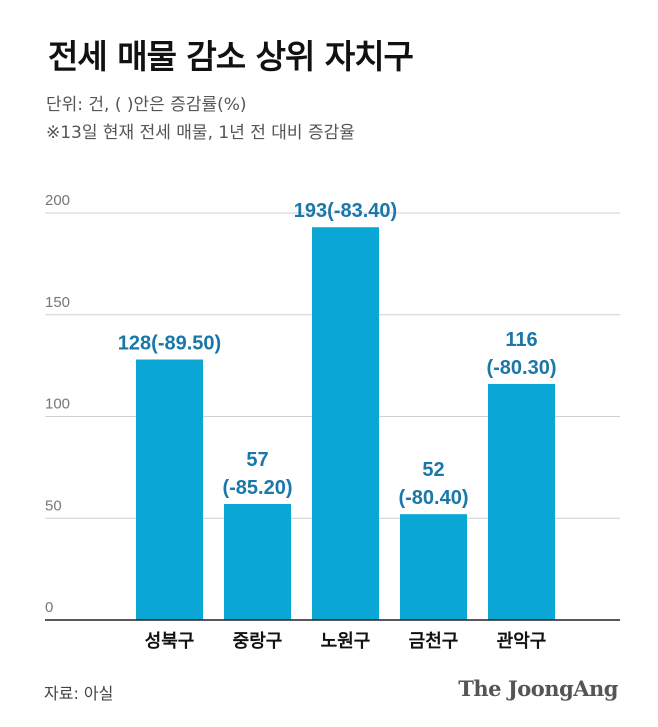 Image resolution: width=658 pixels, height=727 pixels. What do you see at coordinates (57, 302) in the screenshot?
I see `y-tick-label: 150` at bounding box center [57, 302].